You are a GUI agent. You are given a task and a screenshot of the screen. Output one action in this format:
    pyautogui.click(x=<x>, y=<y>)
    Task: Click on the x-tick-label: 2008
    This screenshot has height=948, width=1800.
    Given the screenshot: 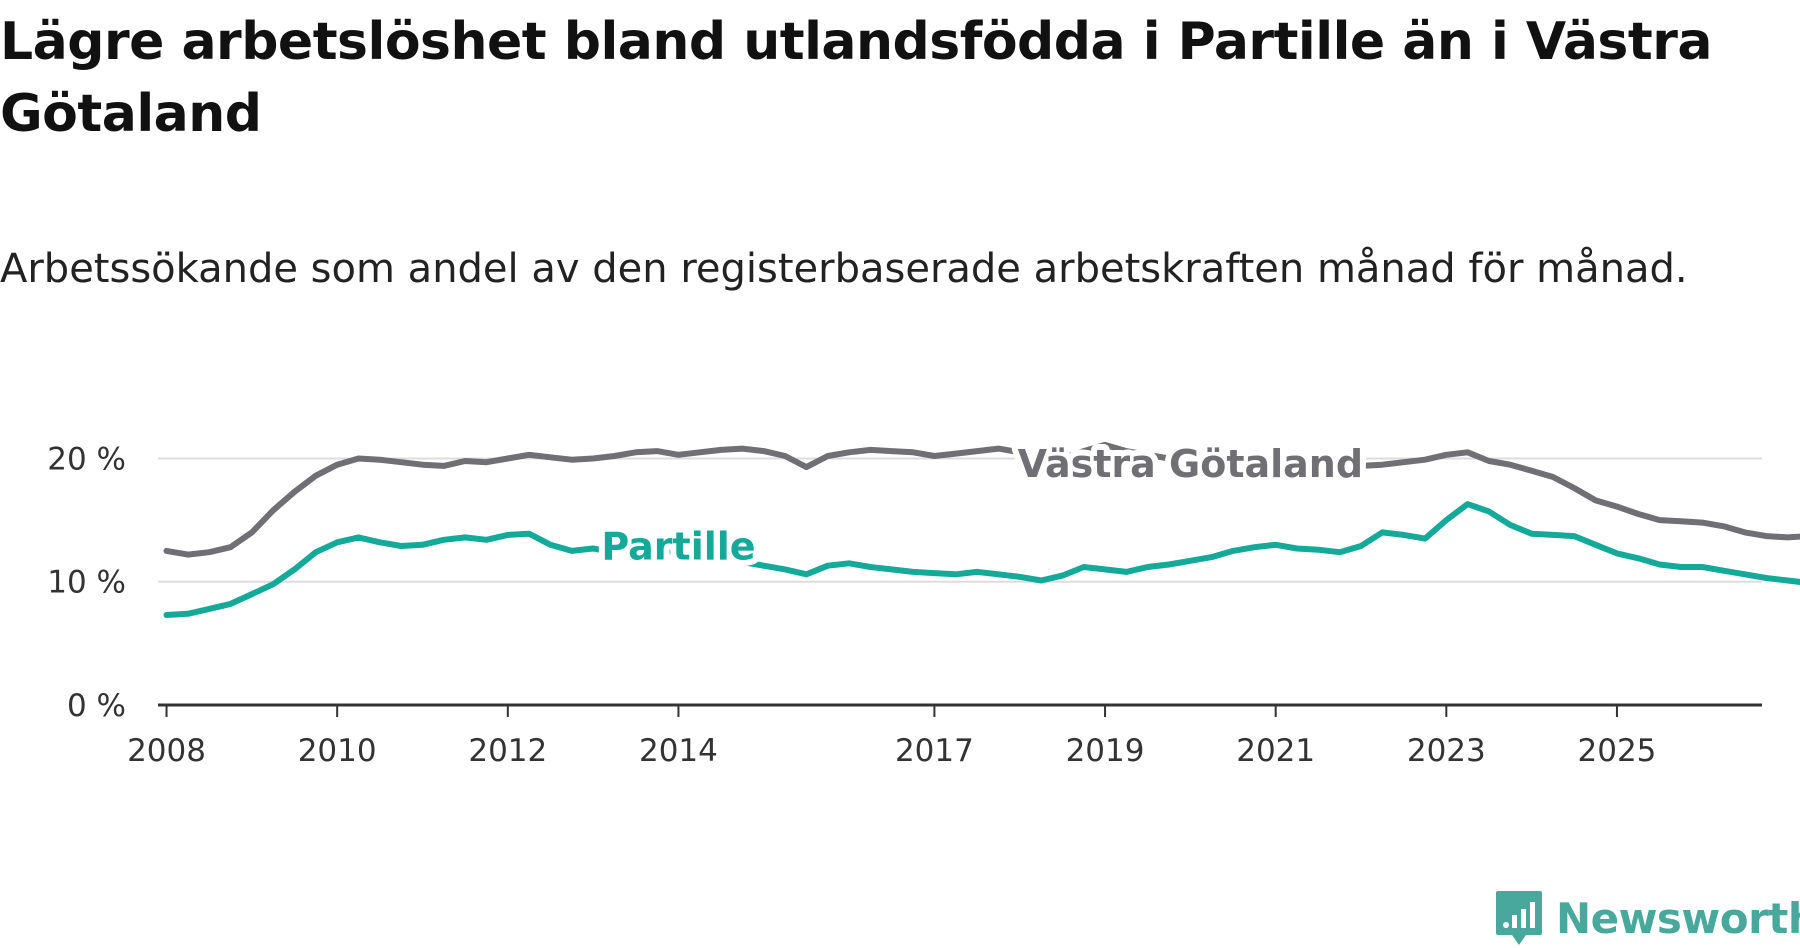 What is the action you would take?
    pyautogui.click(x=166, y=751)
    